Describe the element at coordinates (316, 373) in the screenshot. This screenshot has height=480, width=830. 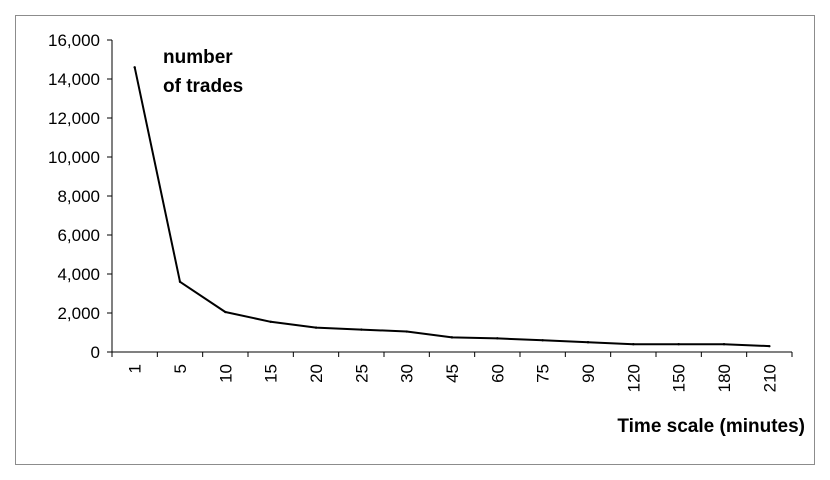
I see `x-tick-label: 20` at that location.